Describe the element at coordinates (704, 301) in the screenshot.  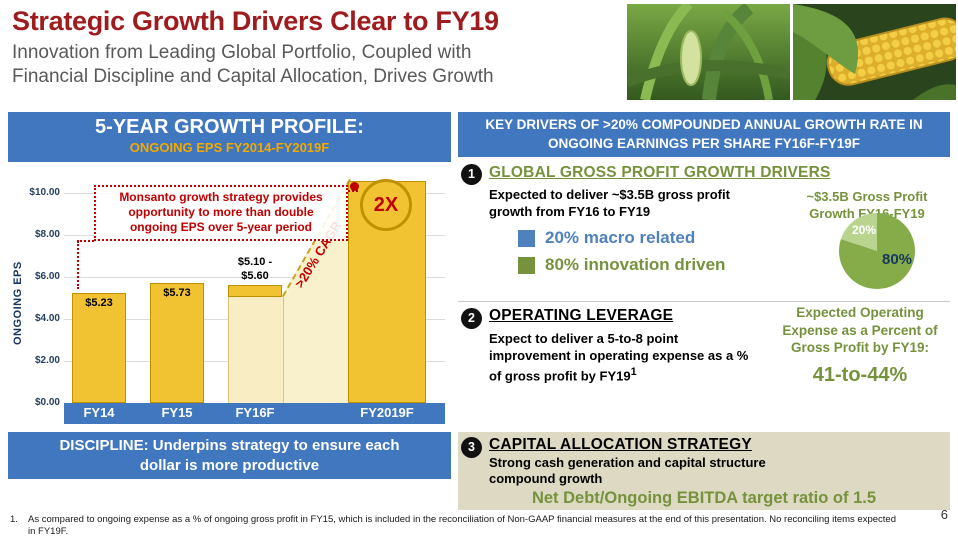
I see `section-divider` at that location.